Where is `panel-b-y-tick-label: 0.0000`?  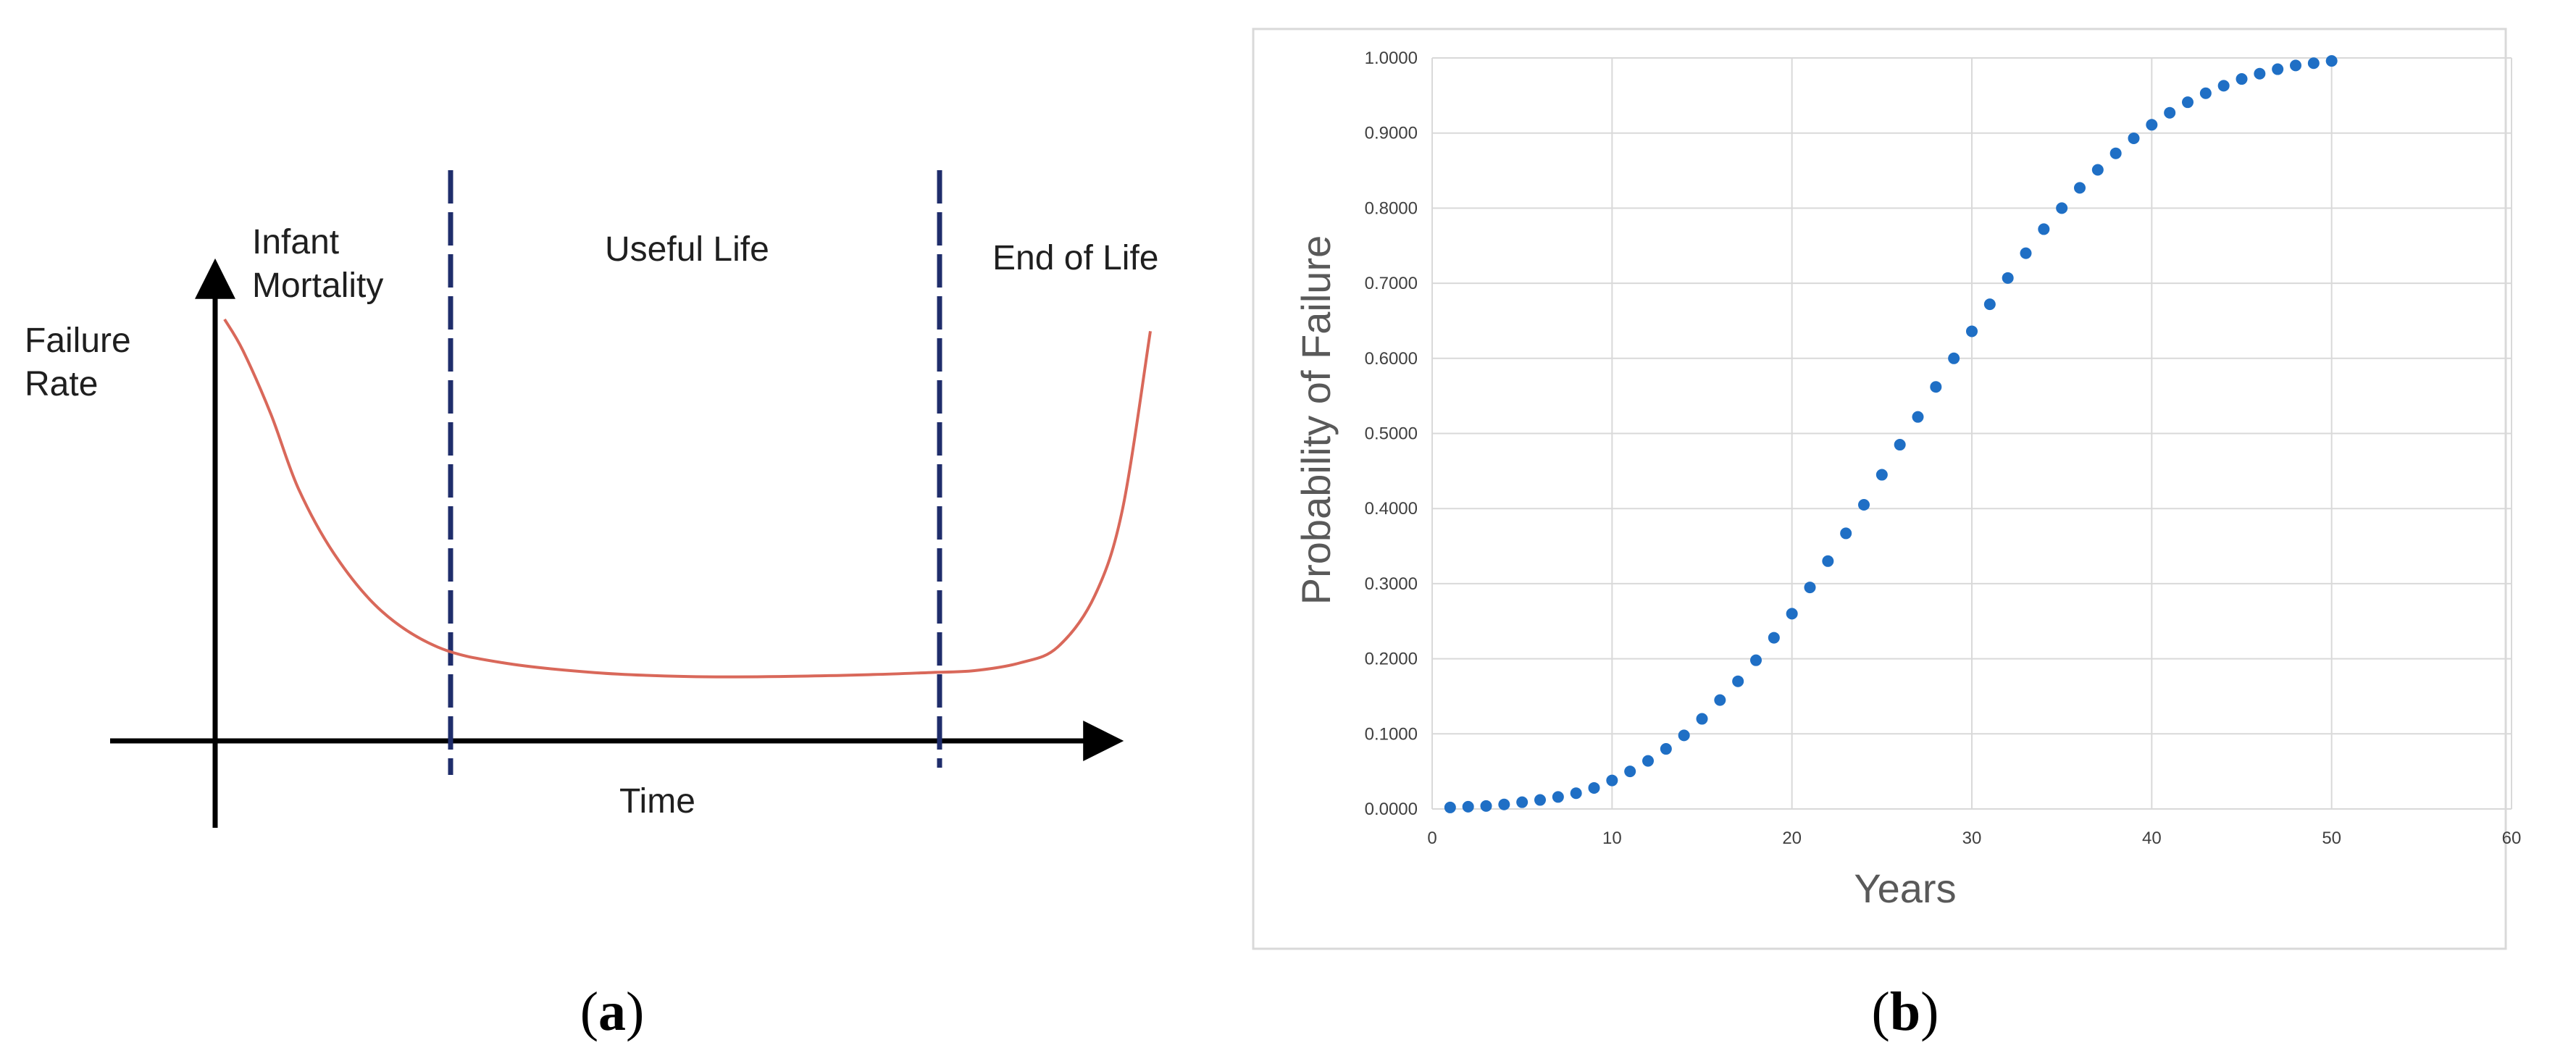
panel-b-y-tick-label: 0.0000 is located at coordinates (1391, 809).